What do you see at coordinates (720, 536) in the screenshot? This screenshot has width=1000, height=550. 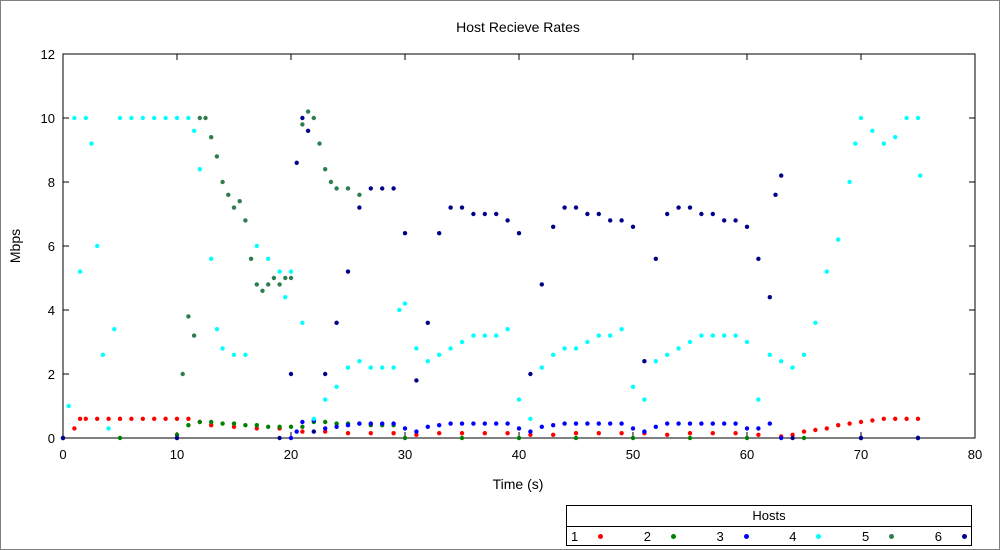 I see `legend-label: 3` at bounding box center [720, 536].